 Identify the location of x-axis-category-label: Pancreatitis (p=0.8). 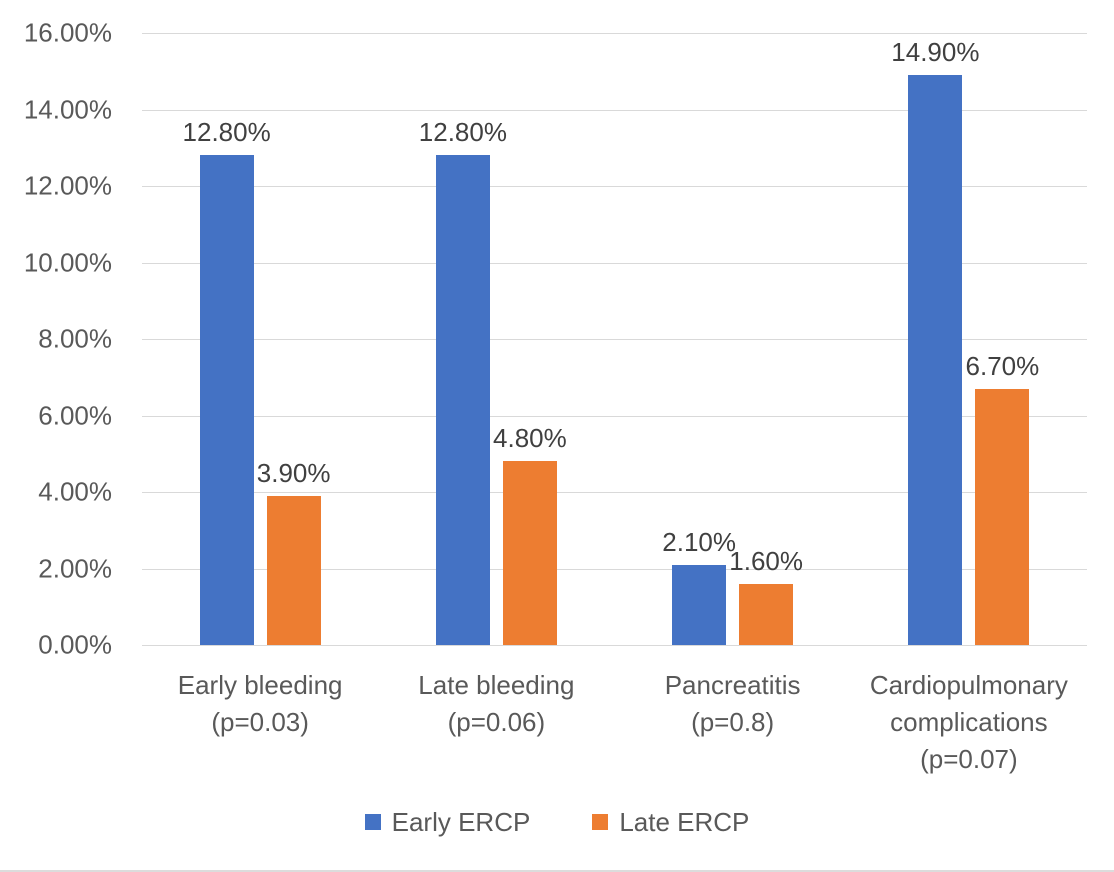
(732, 703).